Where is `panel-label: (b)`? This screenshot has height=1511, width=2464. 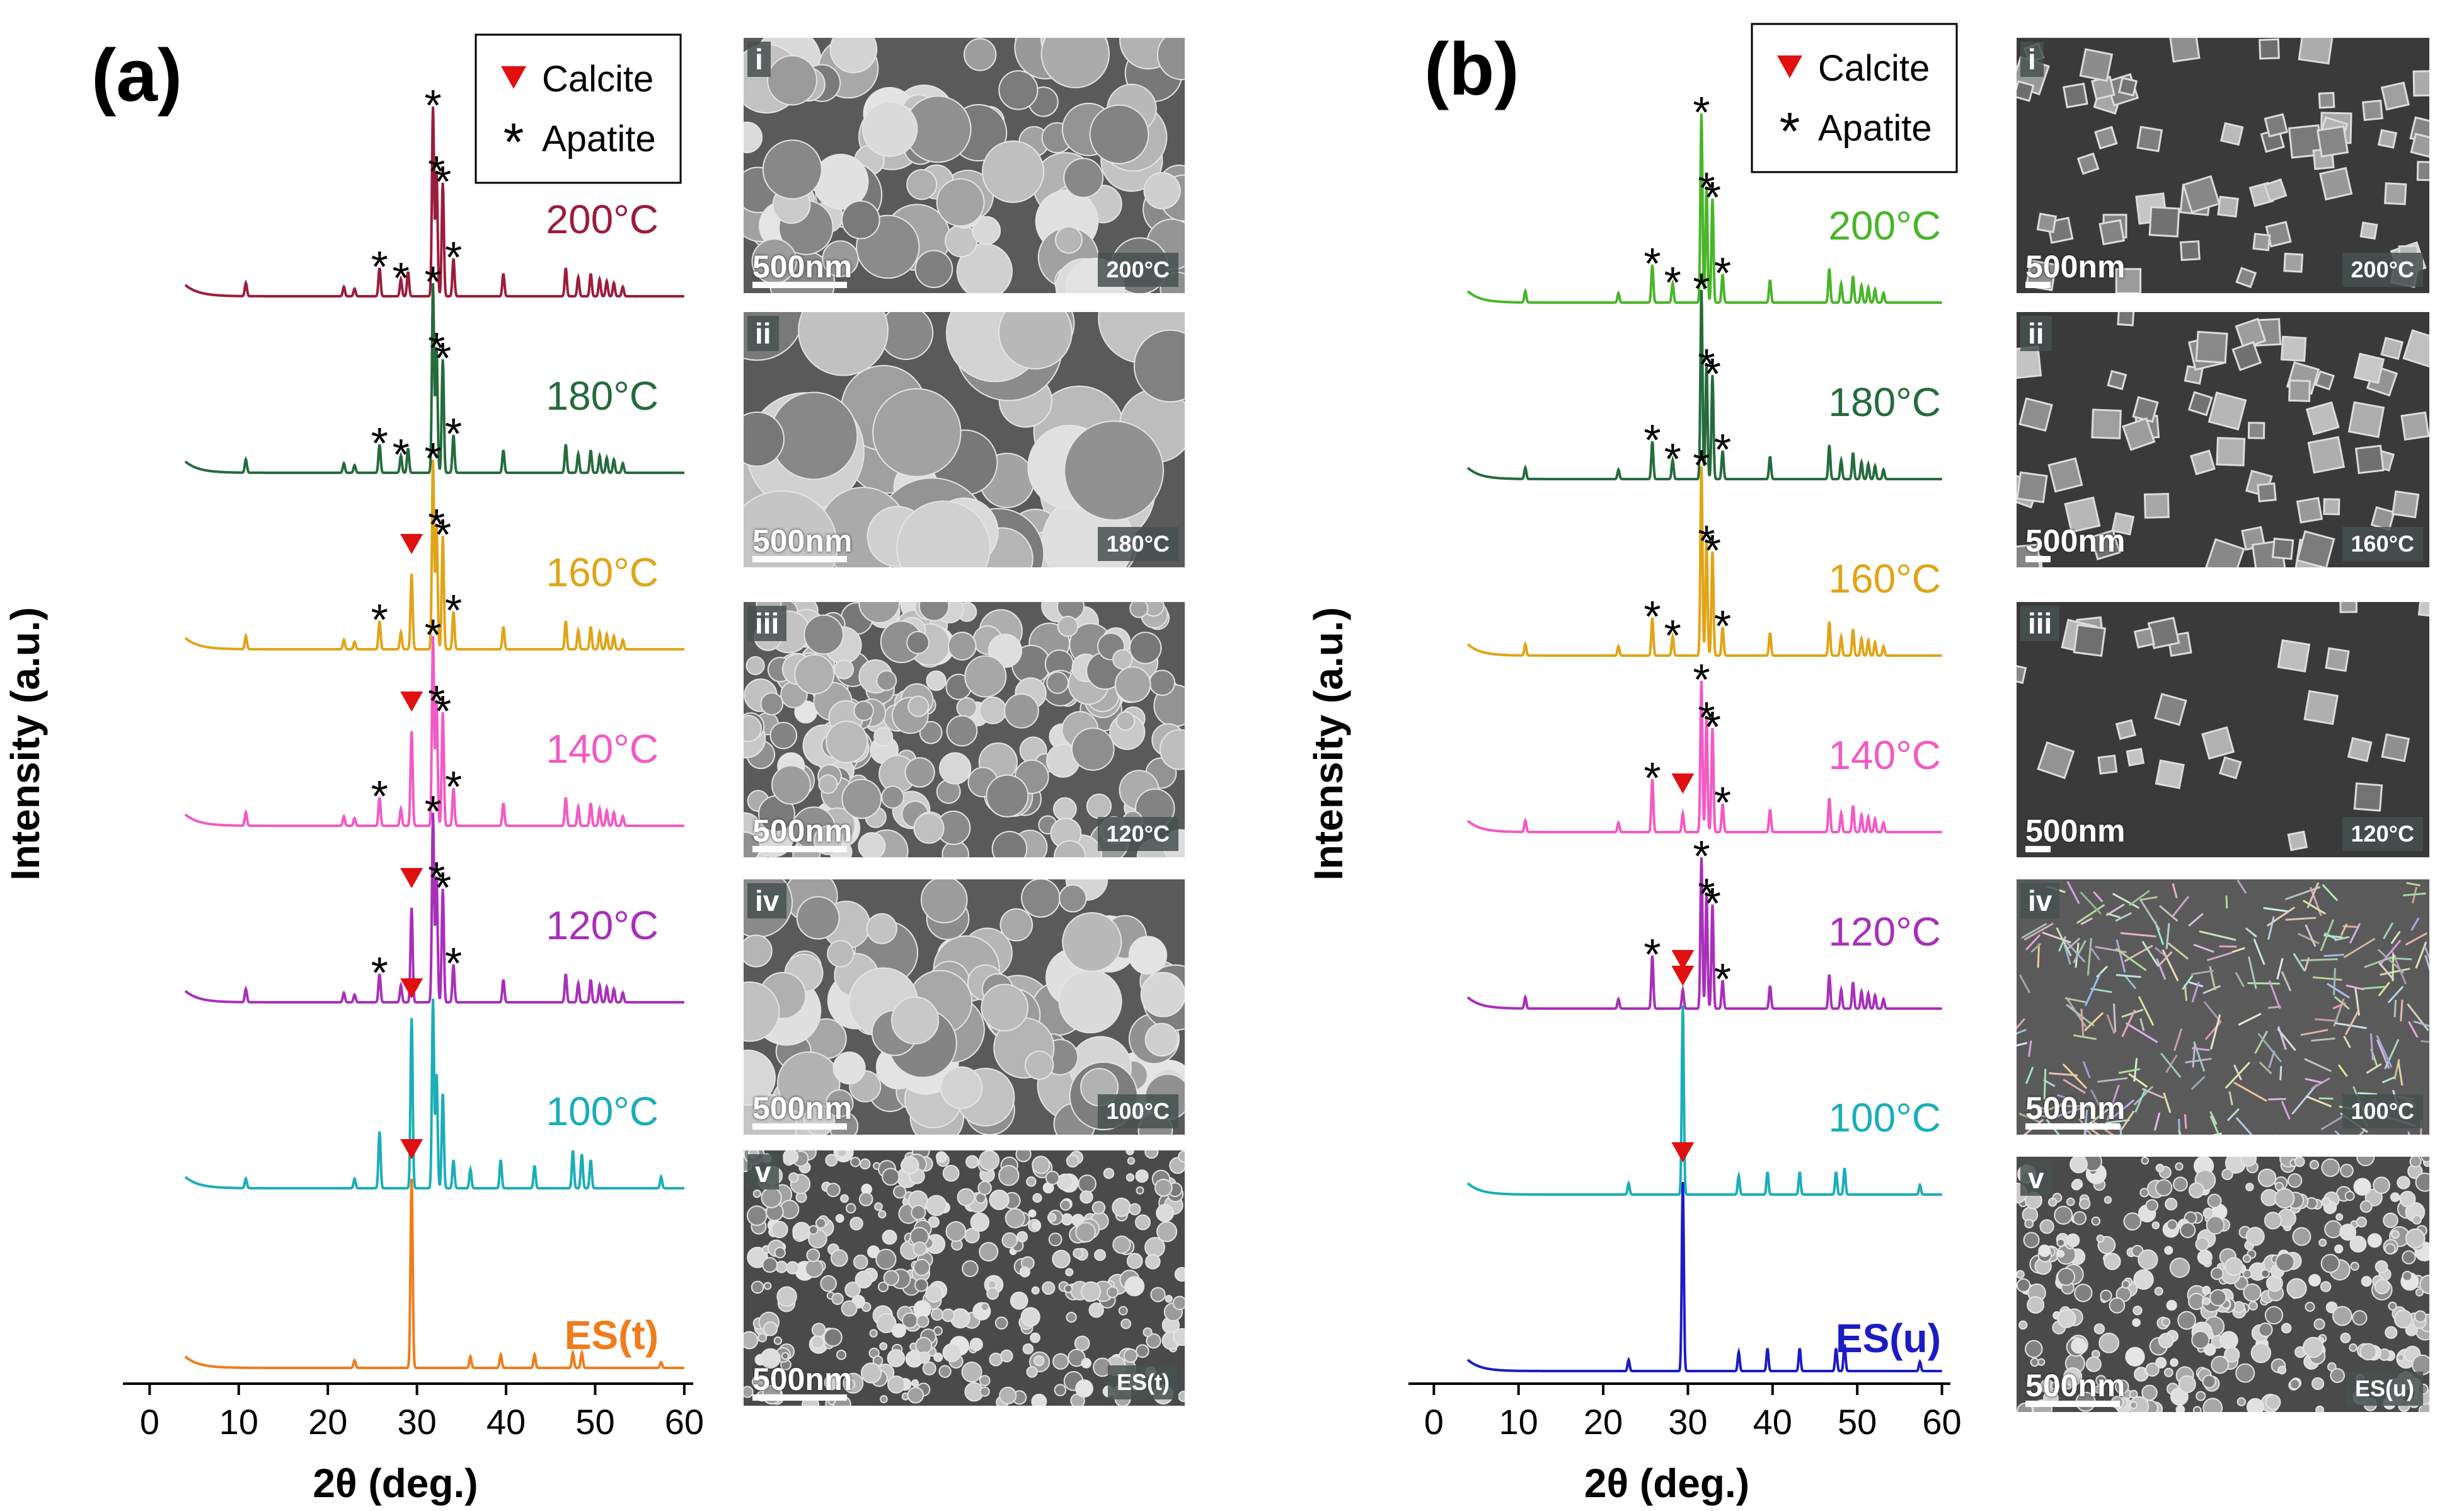
panel-label: (b) is located at coordinates (1471, 69).